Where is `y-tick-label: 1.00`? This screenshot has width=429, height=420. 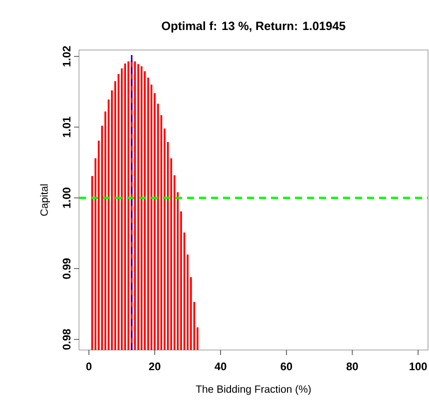
y-tick-label: 1.00 is located at coordinates (66, 198).